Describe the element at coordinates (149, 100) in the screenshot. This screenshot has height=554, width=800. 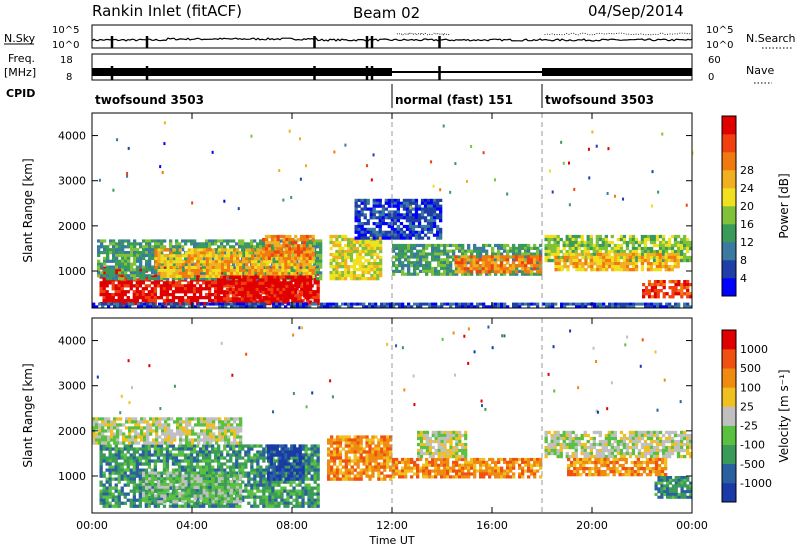
I see `cpid-segment-label-0: twofsound 3503` at that location.